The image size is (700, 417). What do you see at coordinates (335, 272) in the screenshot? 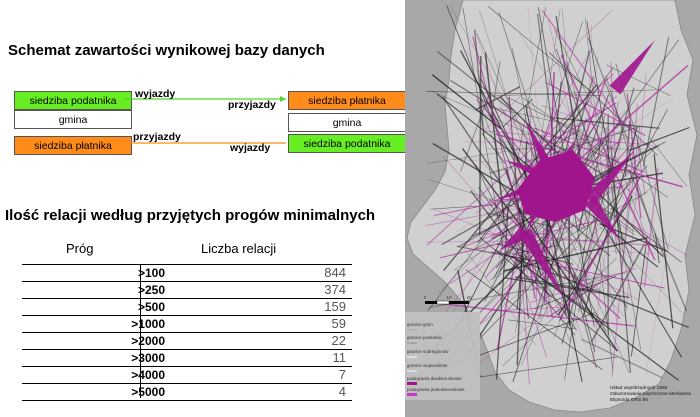
I see `row-count: 844` at bounding box center [335, 272].